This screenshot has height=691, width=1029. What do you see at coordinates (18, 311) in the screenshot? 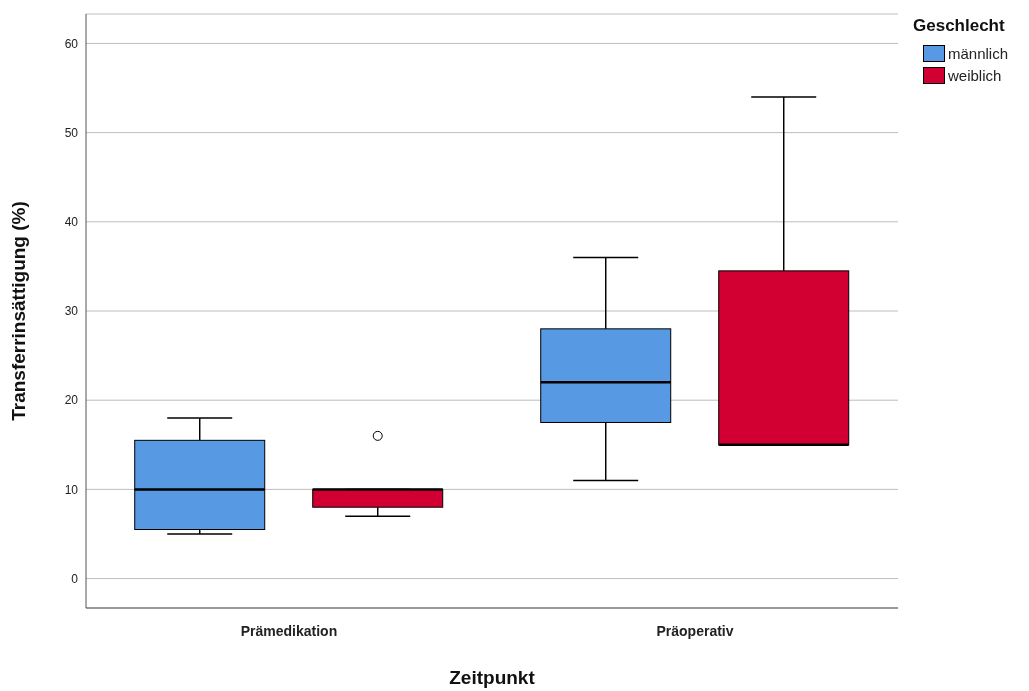
I see `y-axis-title: Transferrinsättigung (%)` at bounding box center [18, 311].